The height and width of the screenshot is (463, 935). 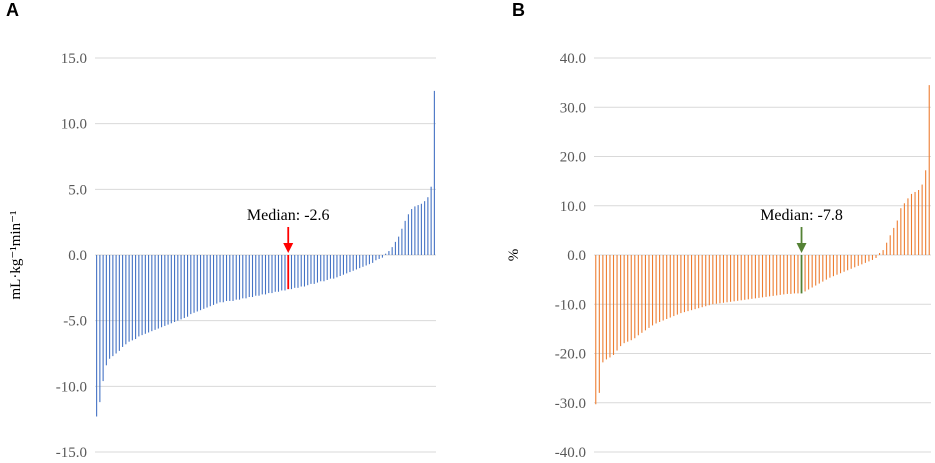 What do you see at coordinates (514, 255) in the screenshot?
I see `chart-b-y-axis-label: %` at bounding box center [514, 255].